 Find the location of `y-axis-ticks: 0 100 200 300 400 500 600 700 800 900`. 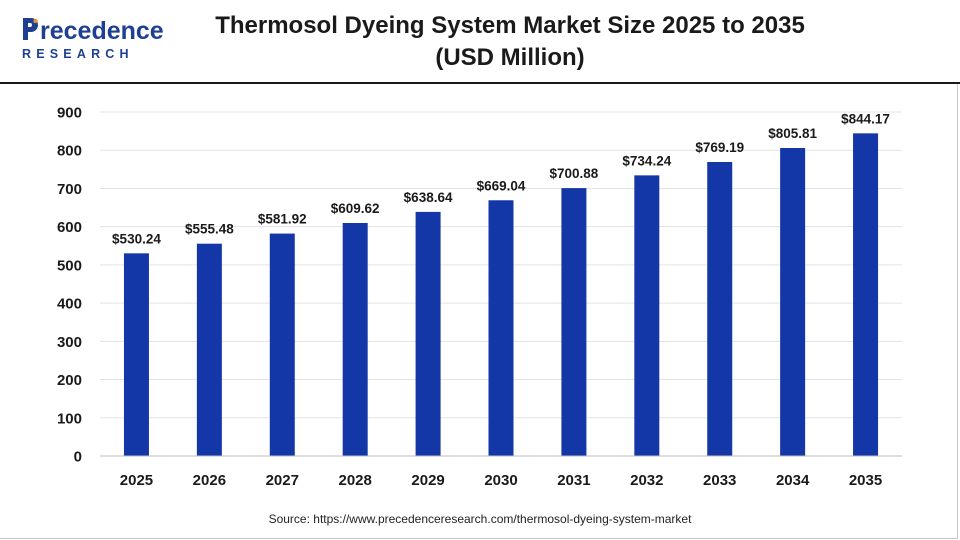

y-axis-ticks: 0 100 200 300 400 500 600 700 800 900 is located at coordinates (69, 285).